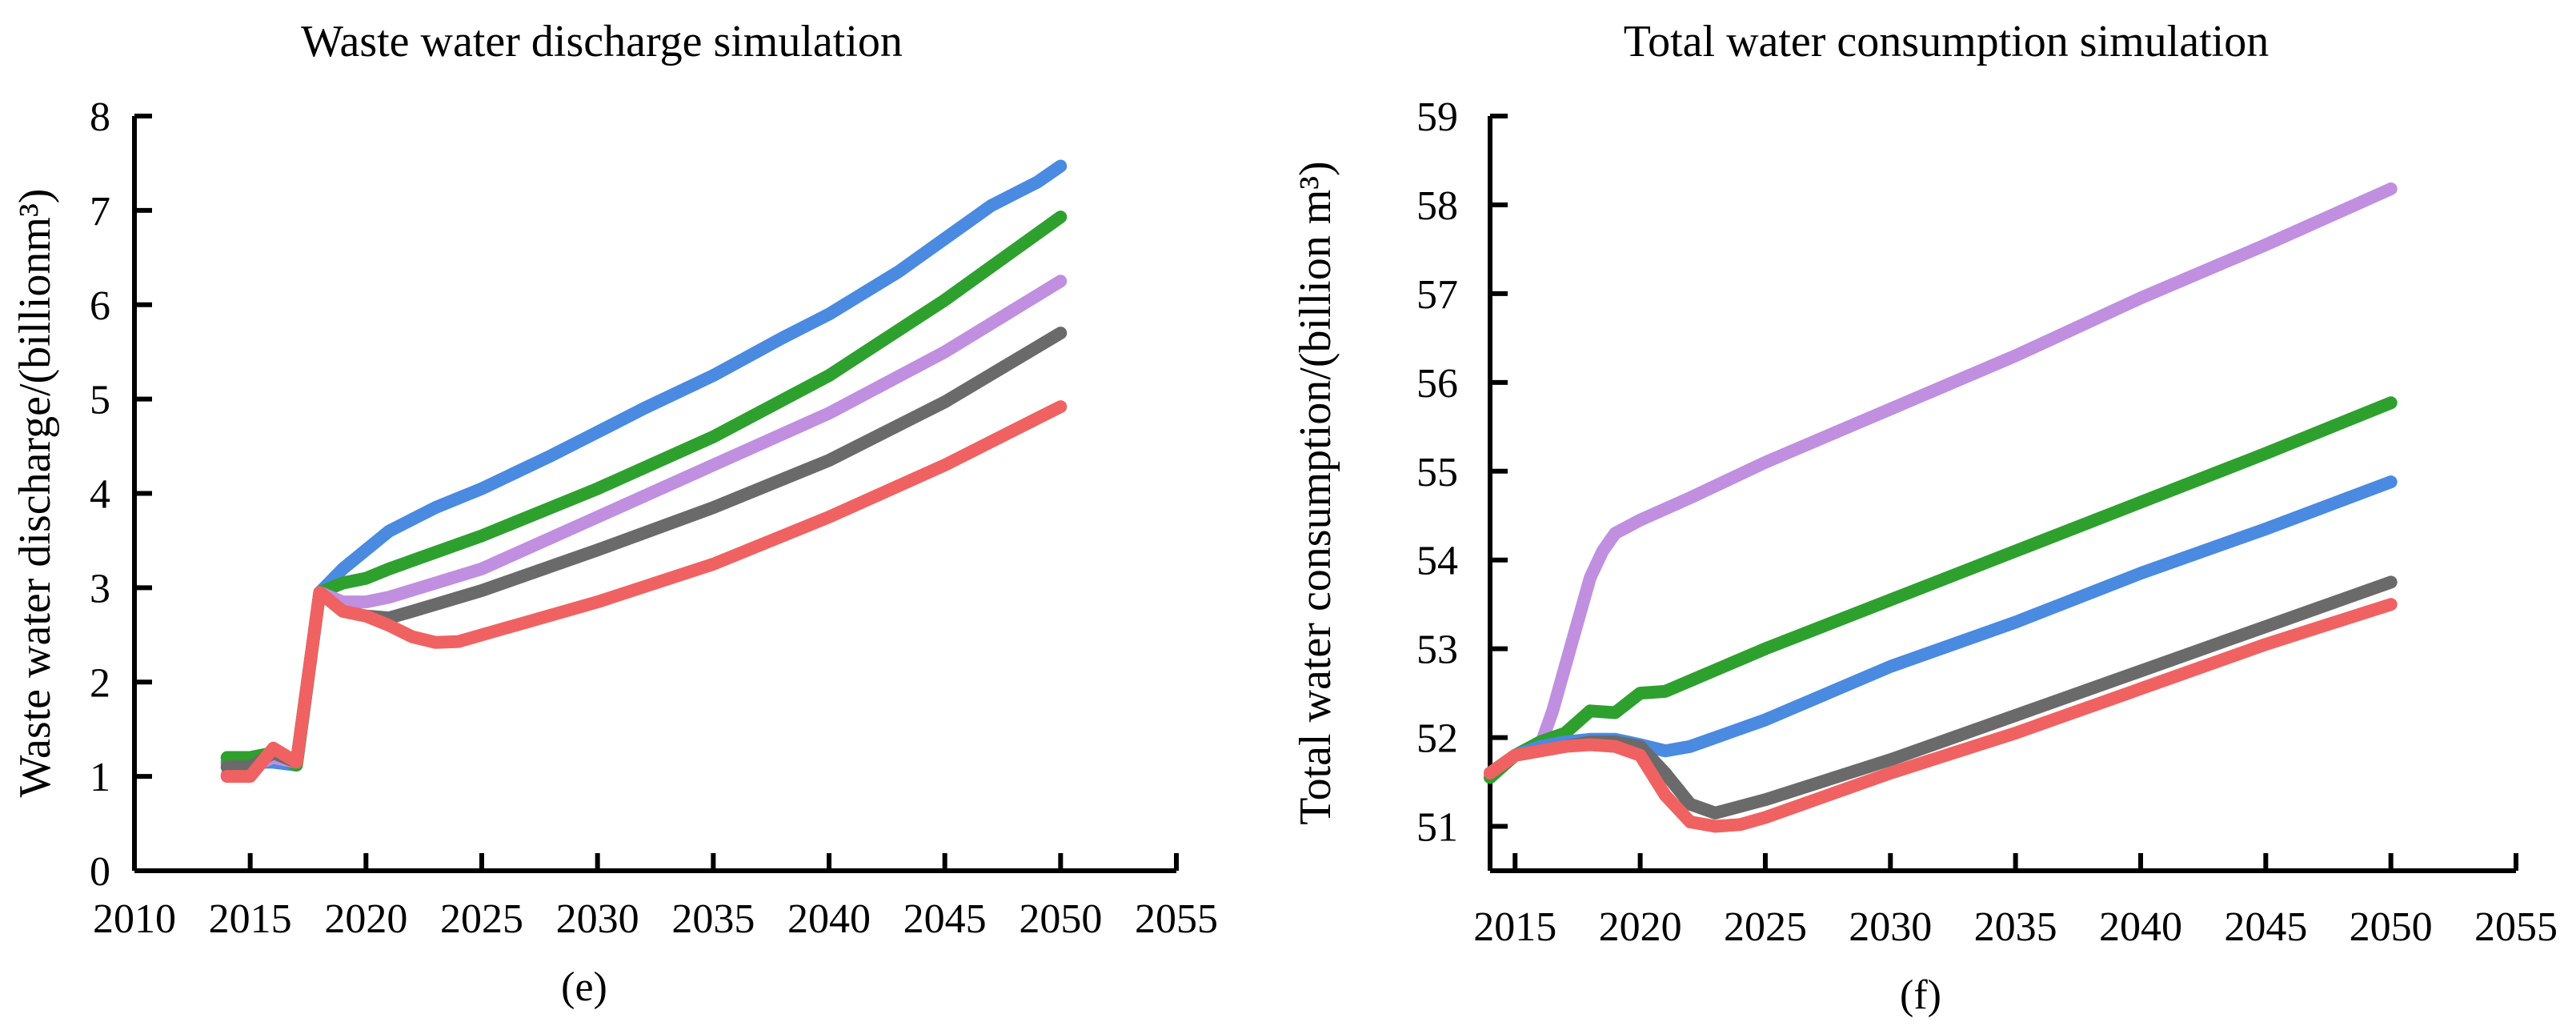 The width and height of the screenshot is (2576, 1026). What do you see at coordinates (1437, 117) in the screenshot?
I see `y-tick-label: 59` at bounding box center [1437, 117].